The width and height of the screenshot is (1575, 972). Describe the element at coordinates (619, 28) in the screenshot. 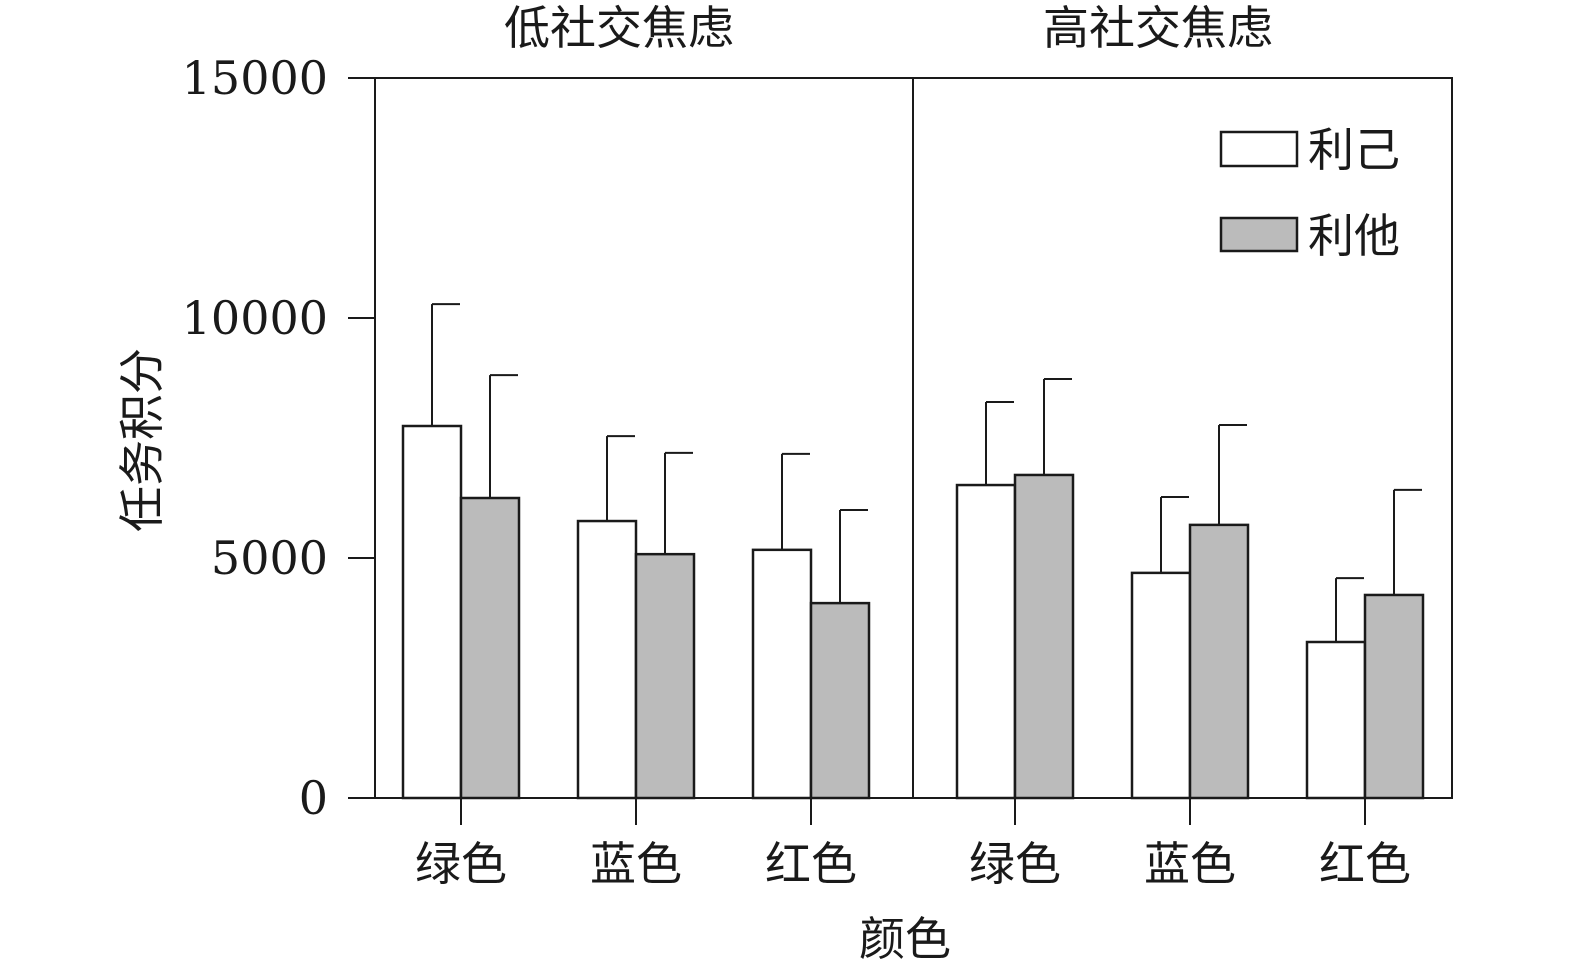

I see `panel-title-low: 低社交焦虑` at that location.